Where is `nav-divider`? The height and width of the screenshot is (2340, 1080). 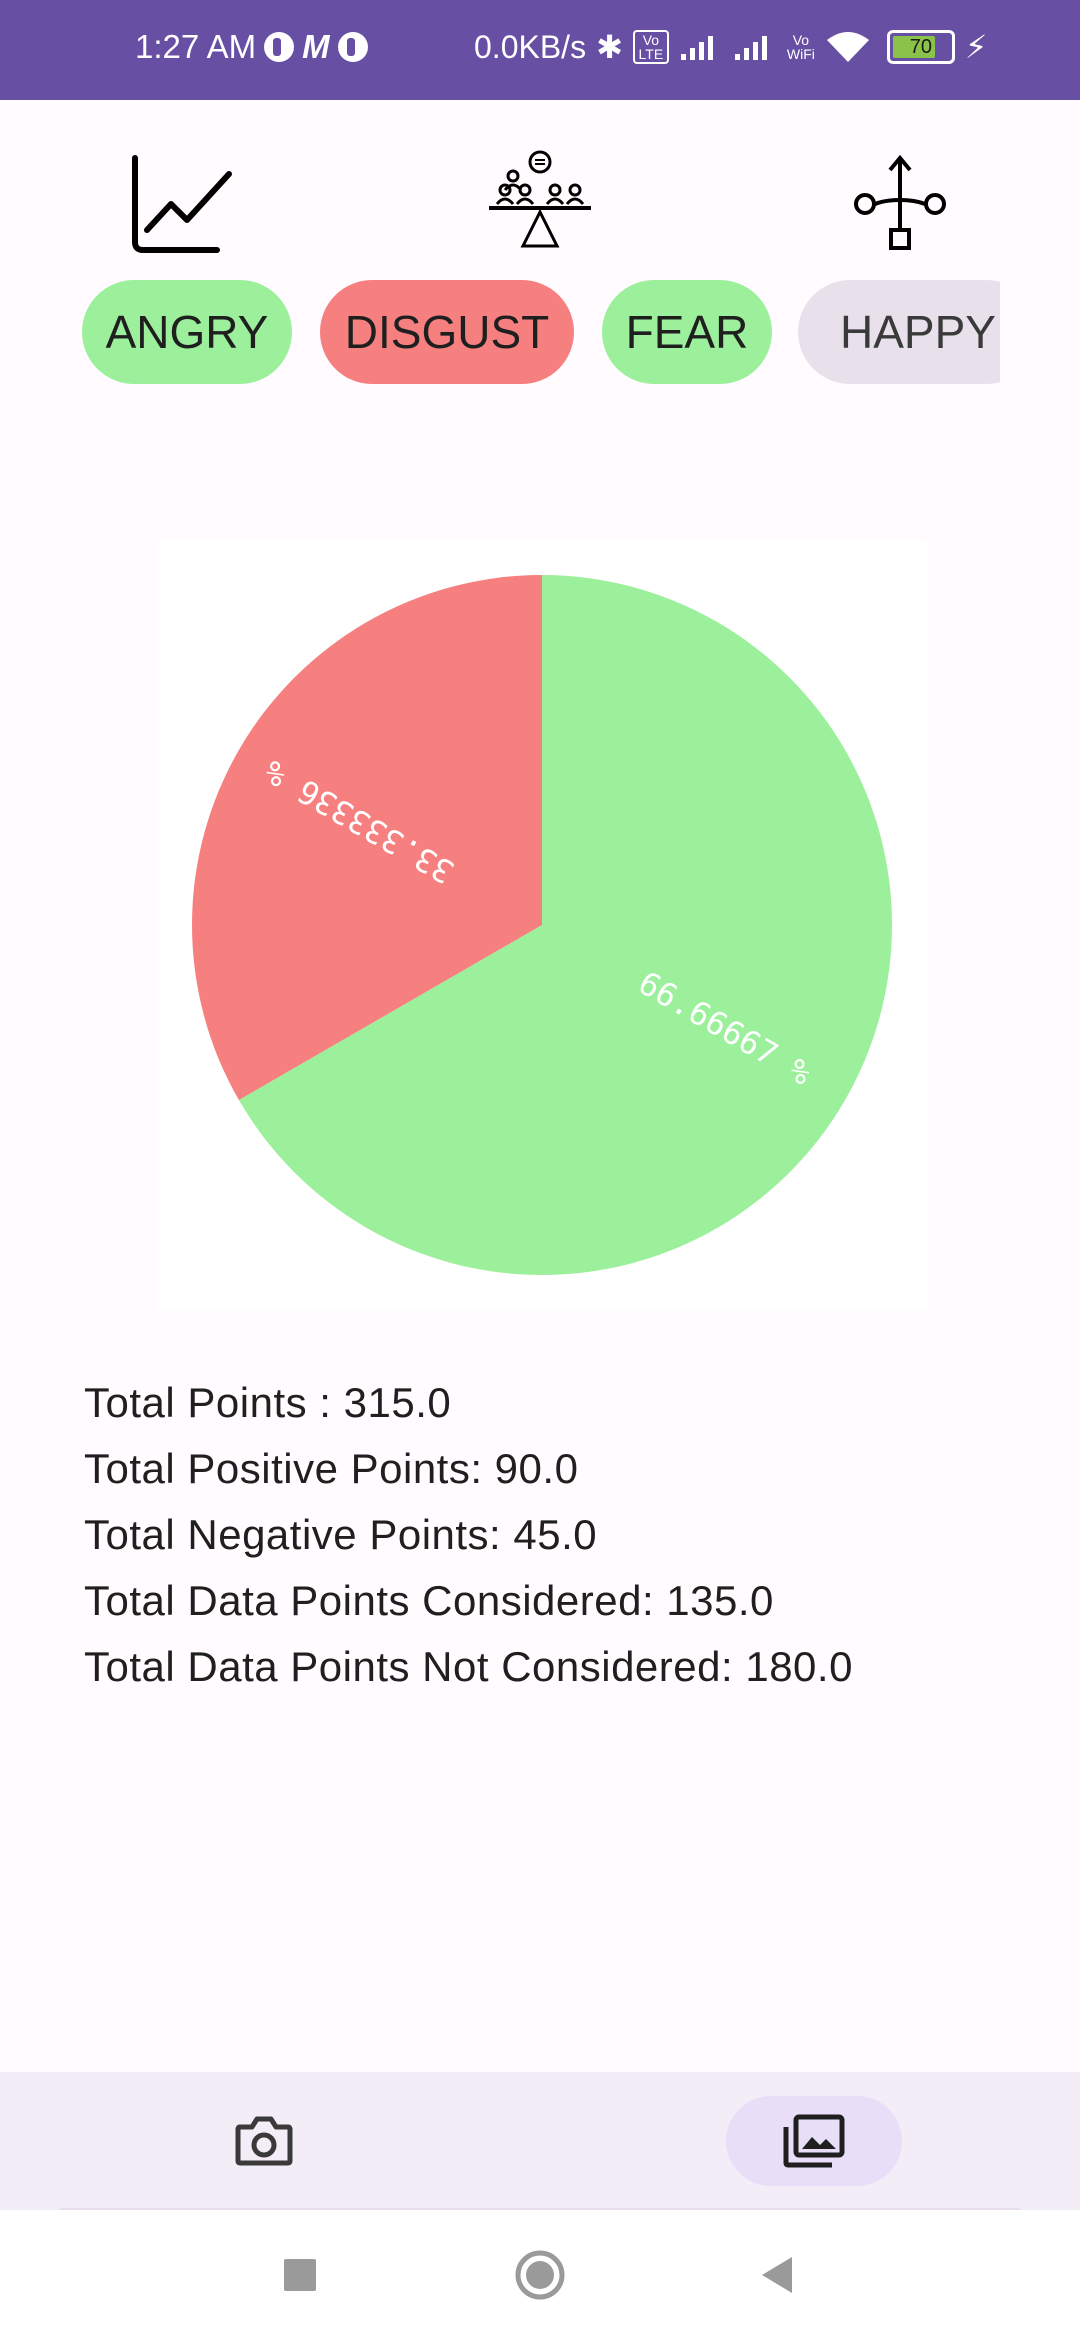
nav-divider is located at coordinates (540, 2209).